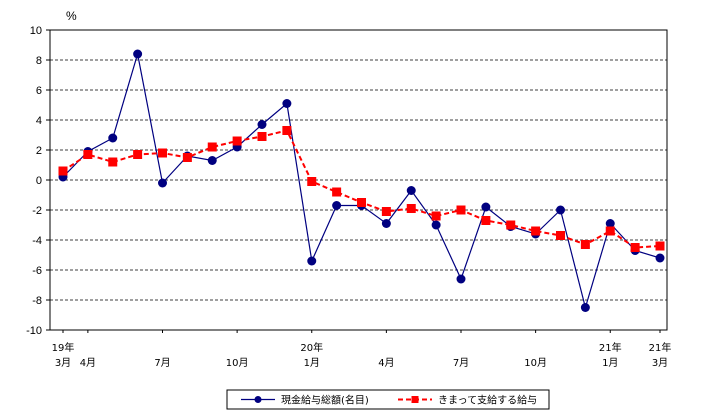 The width and height of the screenshot is (702, 415). What do you see at coordinates (37, 211) in the screenshot?
I see `y-tick-label: -2` at bounding box center [37, 211].